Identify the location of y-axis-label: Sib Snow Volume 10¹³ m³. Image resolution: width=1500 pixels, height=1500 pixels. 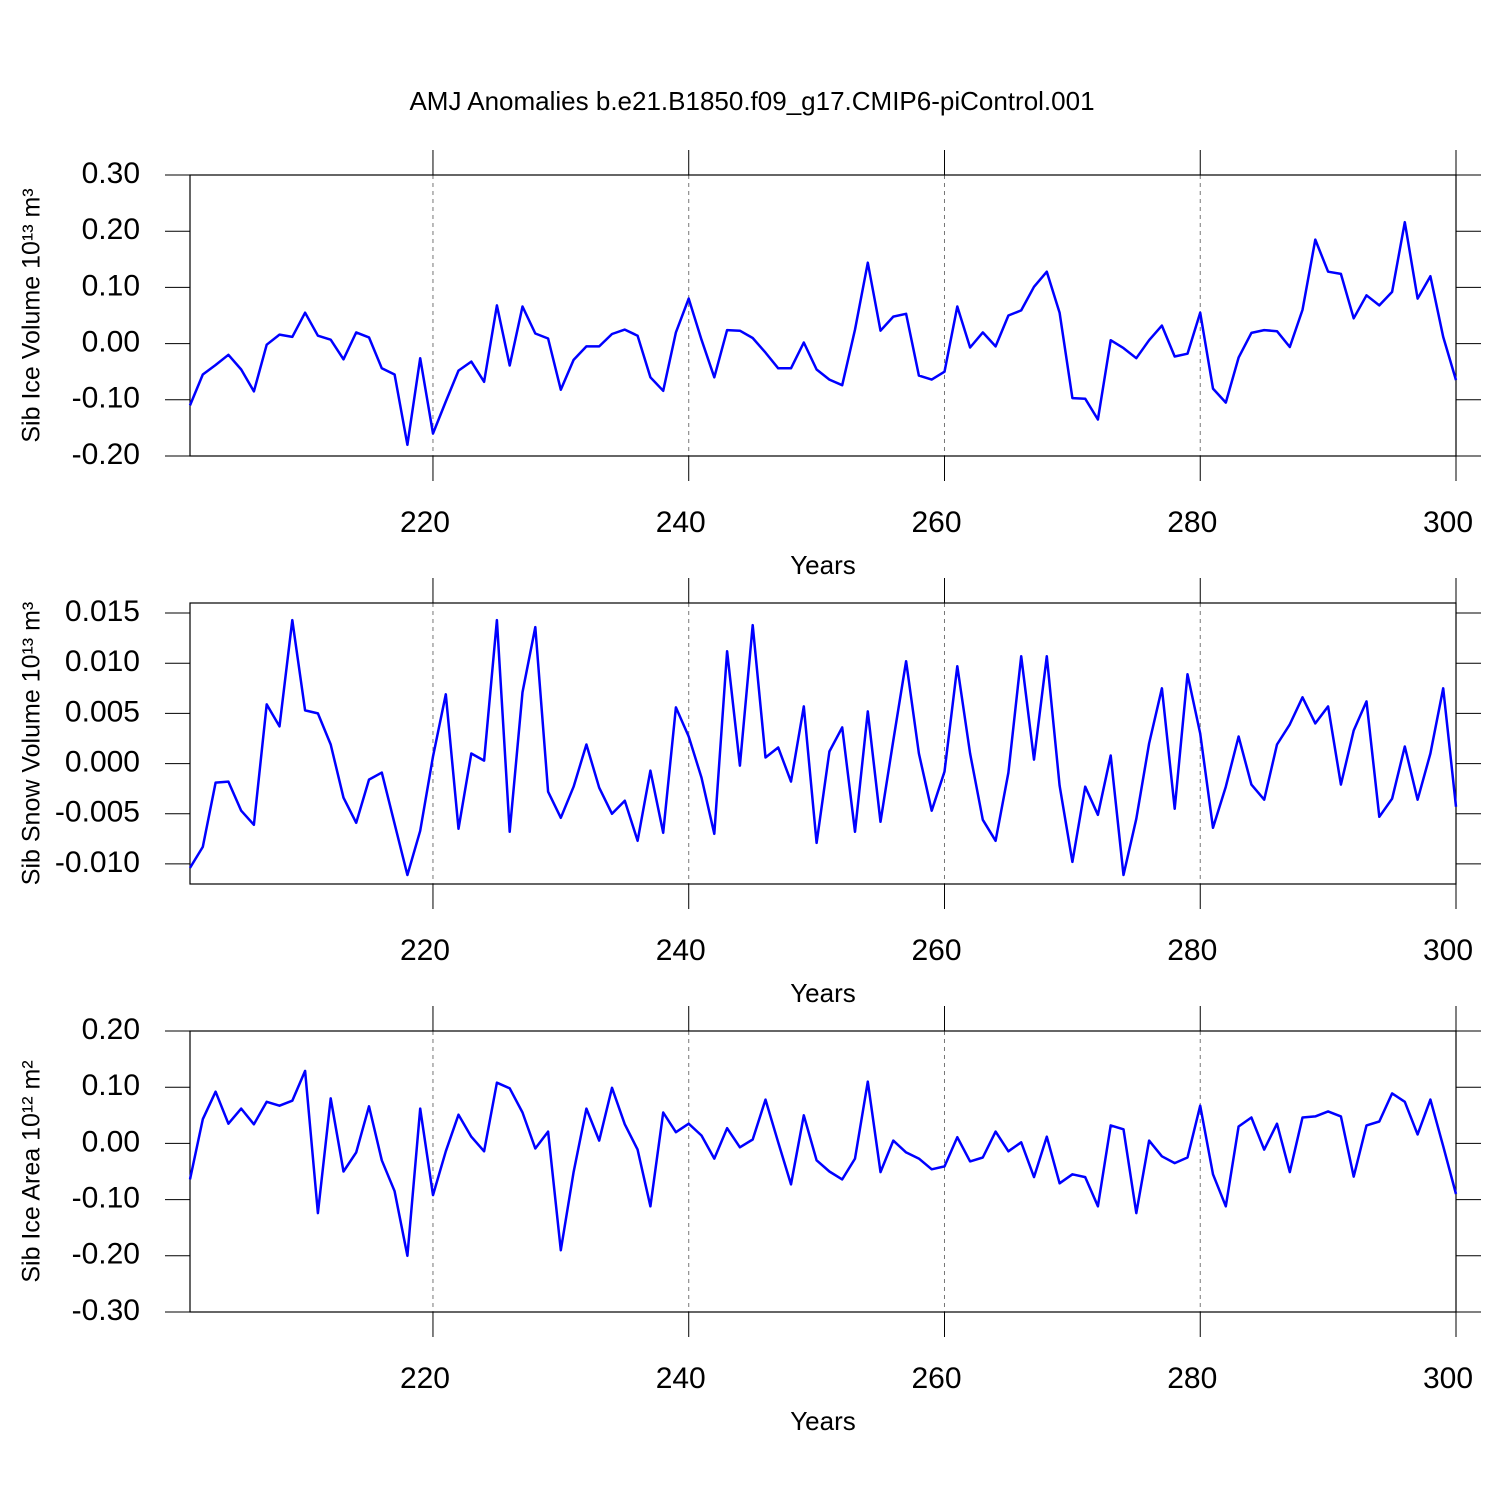
(32, 743).